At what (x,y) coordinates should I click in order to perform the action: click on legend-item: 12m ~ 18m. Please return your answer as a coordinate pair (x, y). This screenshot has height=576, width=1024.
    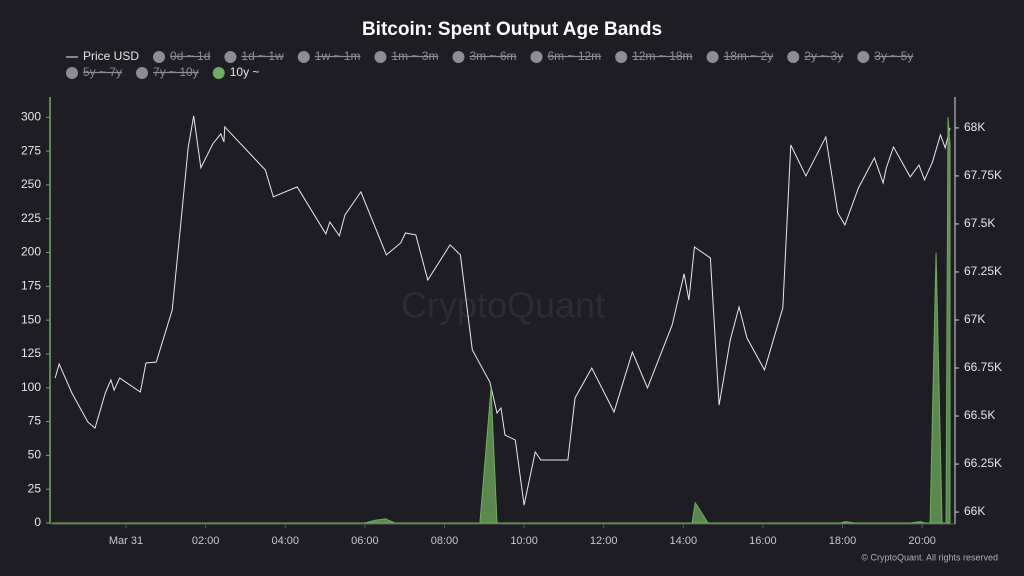
    Looking at the image, I should click on (654, 56).